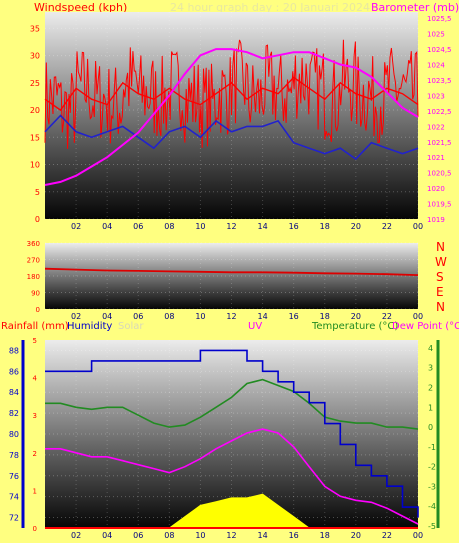 The width and height of the screenshot is (459, 543). Describe the element at coordinates (439, 50) in the screenshot. I see `baro-y-tick-1024.5: 1024,5` at that location.